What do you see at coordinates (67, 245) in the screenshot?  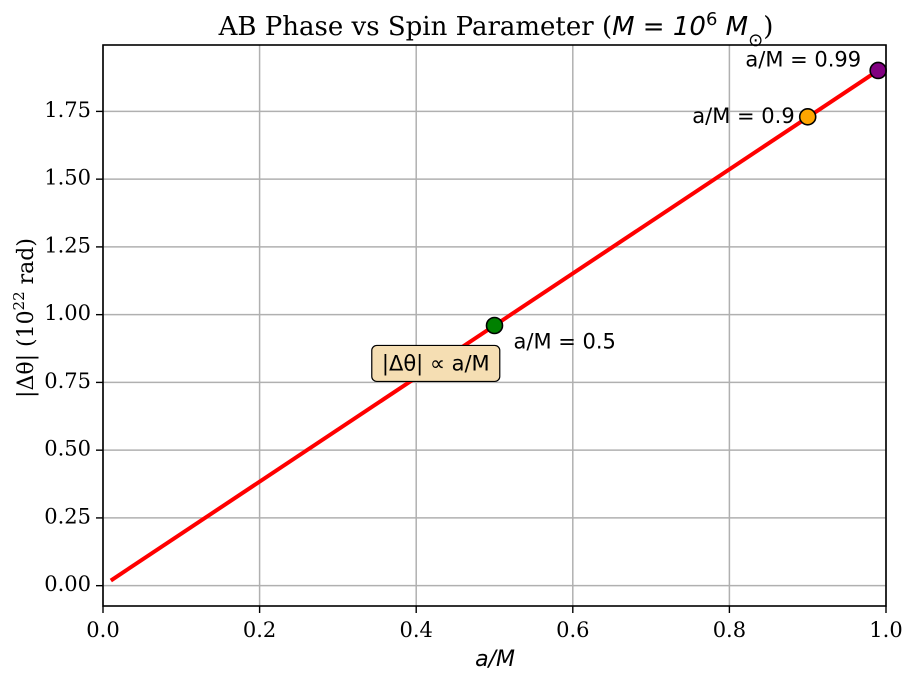 I see `y-tick-label: 1.25` at bounding box center [67, 245].